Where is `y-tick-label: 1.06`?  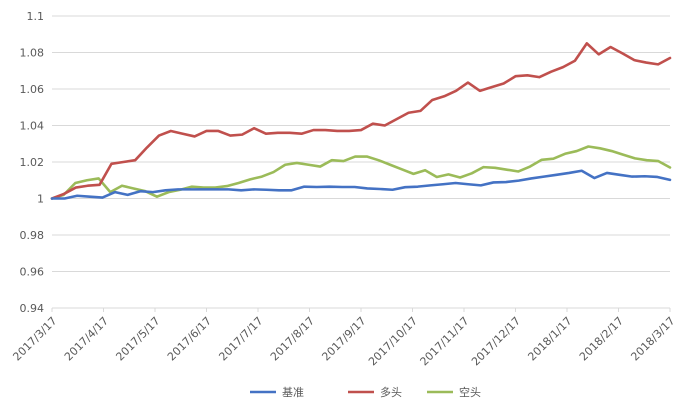
y-tick-label: 1.06 is located at coordinates (32, 89).